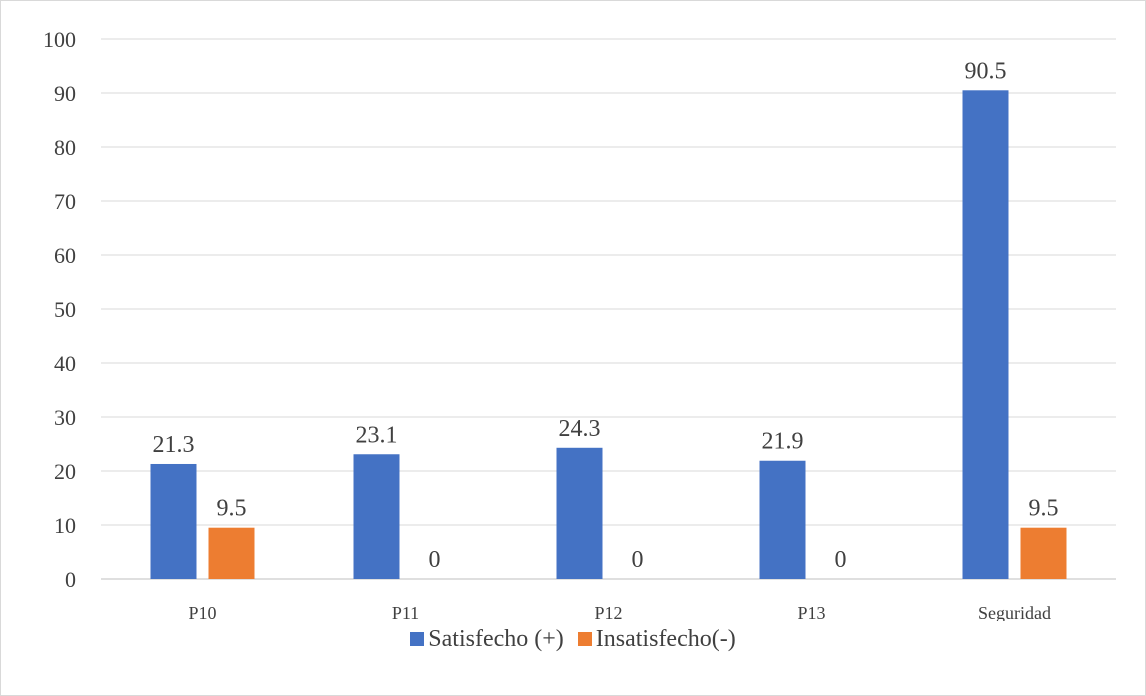 The image size is (1146, 696). Describe the element at coordinates (65, 93) in the screenshot. I see `y-tick-label-90: 90` at that location.